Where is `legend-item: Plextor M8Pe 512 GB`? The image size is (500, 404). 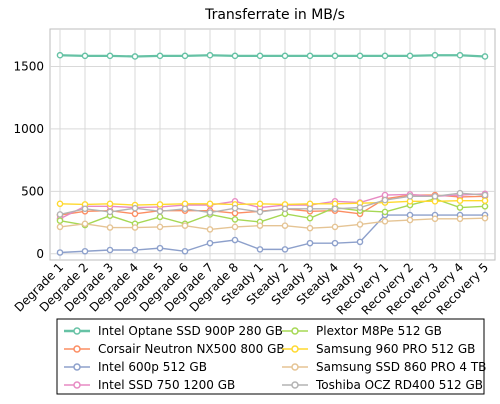
legend-item: Plextor M8Pe 512 GB is located at coordinates (362, 331).